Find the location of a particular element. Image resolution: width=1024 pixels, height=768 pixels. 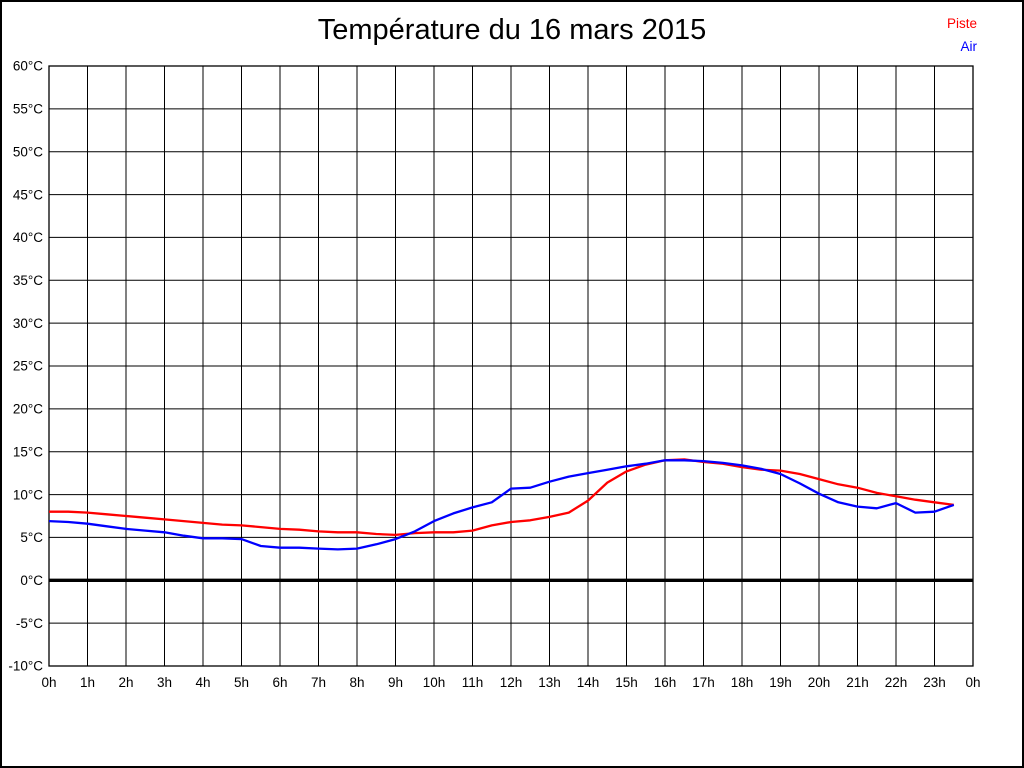

x-tick-label: 16h is located at coordinates (665, 682).